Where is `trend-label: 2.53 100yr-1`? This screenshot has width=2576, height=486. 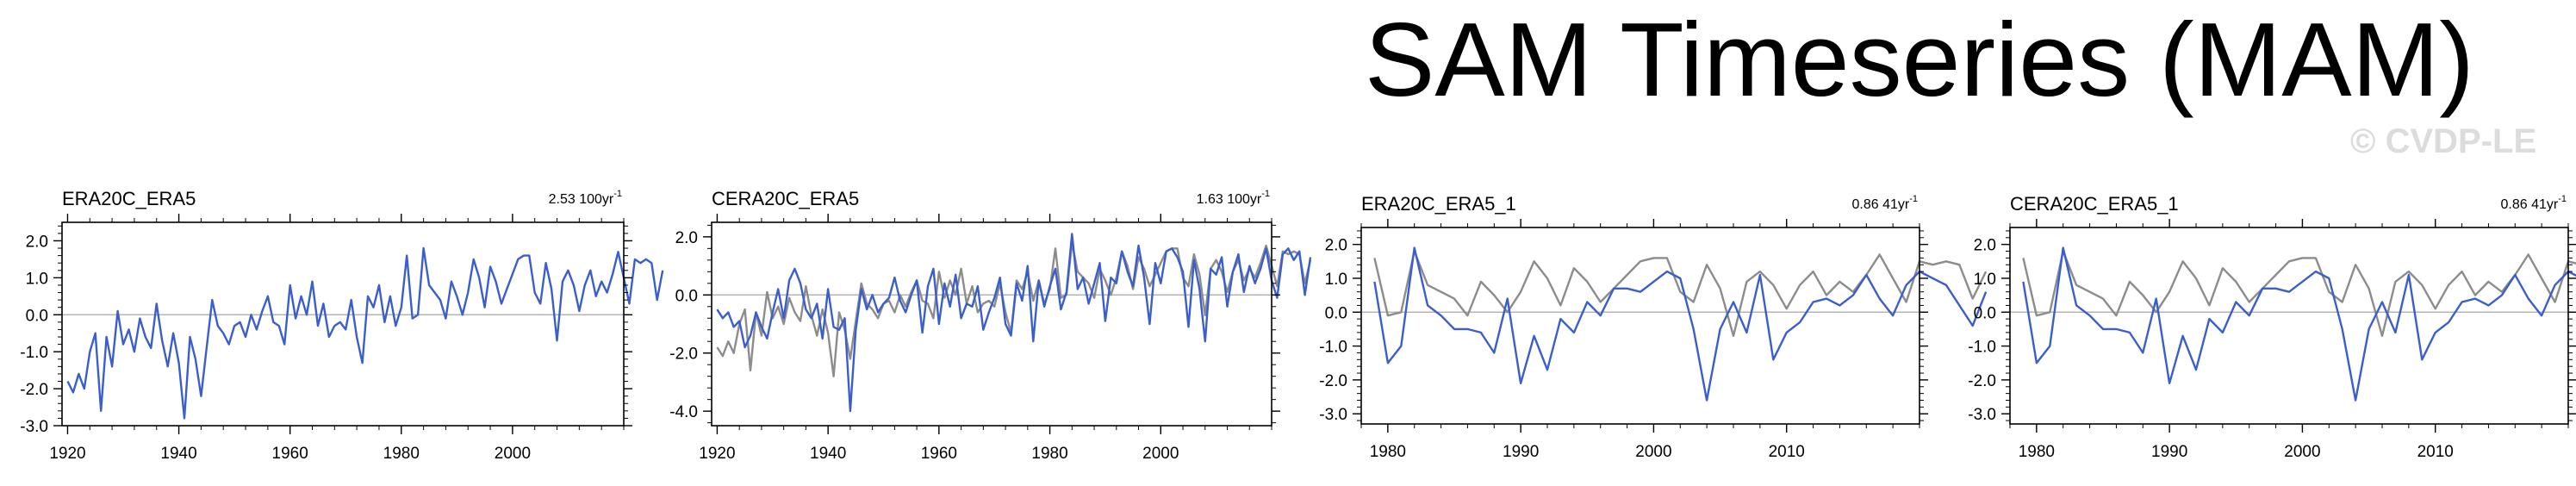 trend-label: 2.53 100yr-1 is located at coordinates (586, 198).